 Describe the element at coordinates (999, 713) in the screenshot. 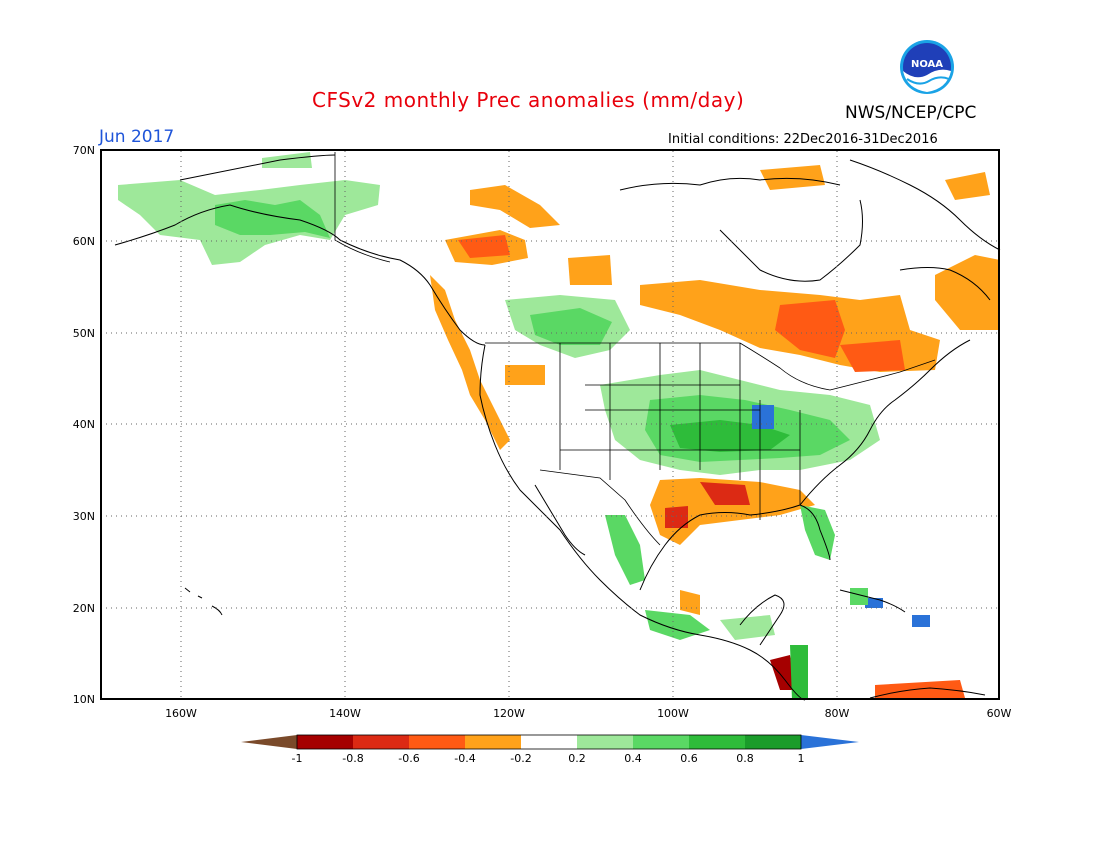

I see `lon-label: 60W` at that location.